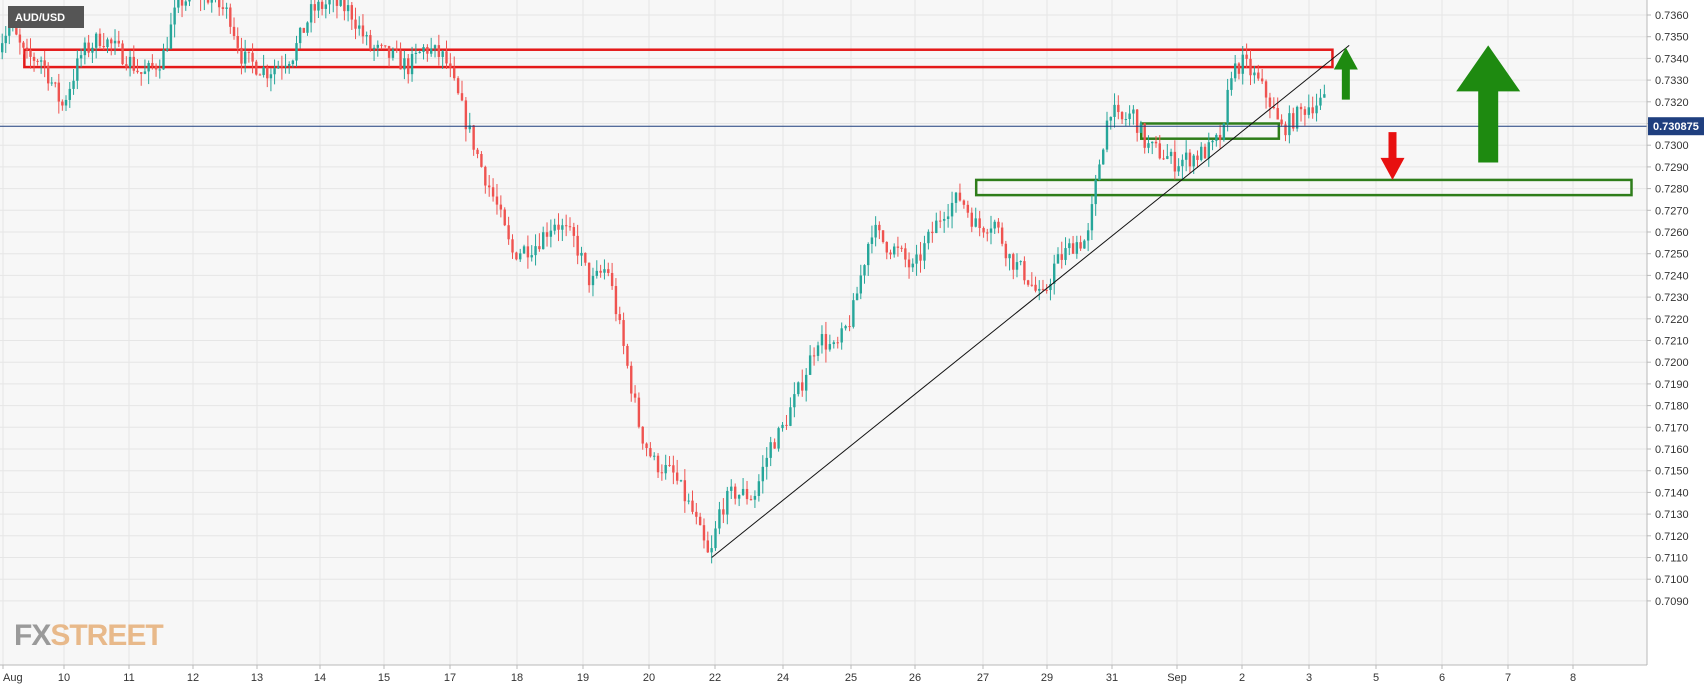  What do you see at coordinates (1303, 187) in the screenshot?
I see `support-zone` at bounding box center [1303, 187].